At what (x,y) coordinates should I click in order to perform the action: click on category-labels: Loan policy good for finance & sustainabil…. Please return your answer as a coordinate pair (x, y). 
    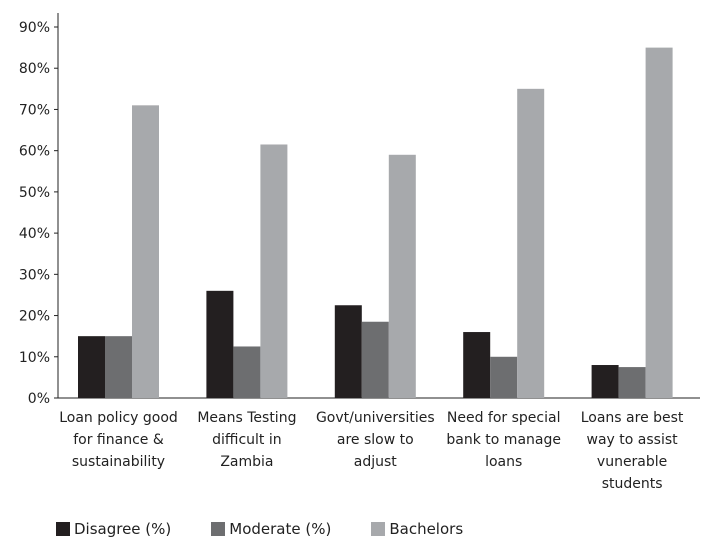
    Looking at the image, I should click on (371, 451).